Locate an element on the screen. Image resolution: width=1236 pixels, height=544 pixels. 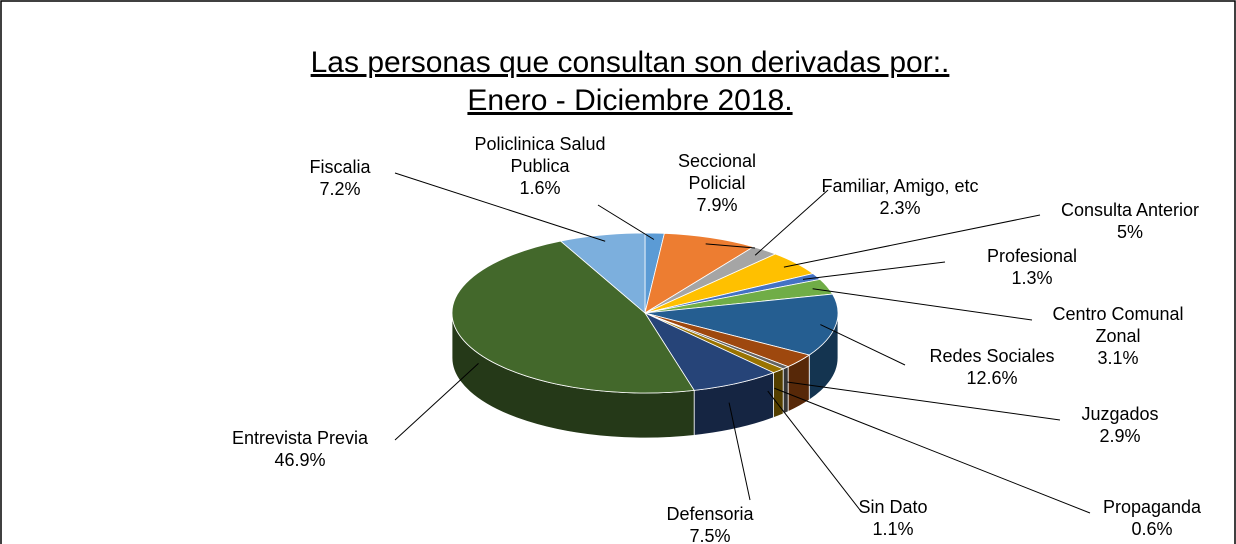
category-label: Profesional is located at coordinates (1032, 256).